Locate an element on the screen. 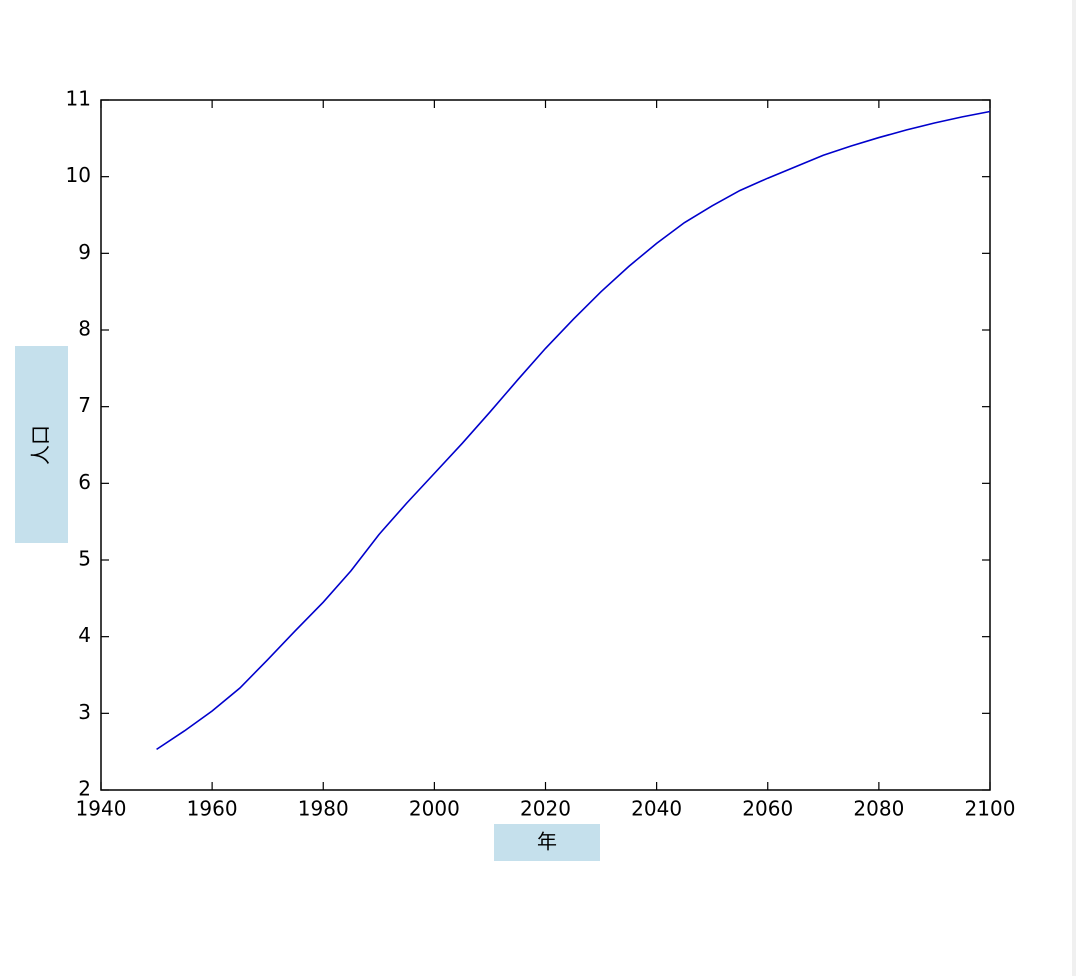  x-label-background is located at coordinates (547, 842).